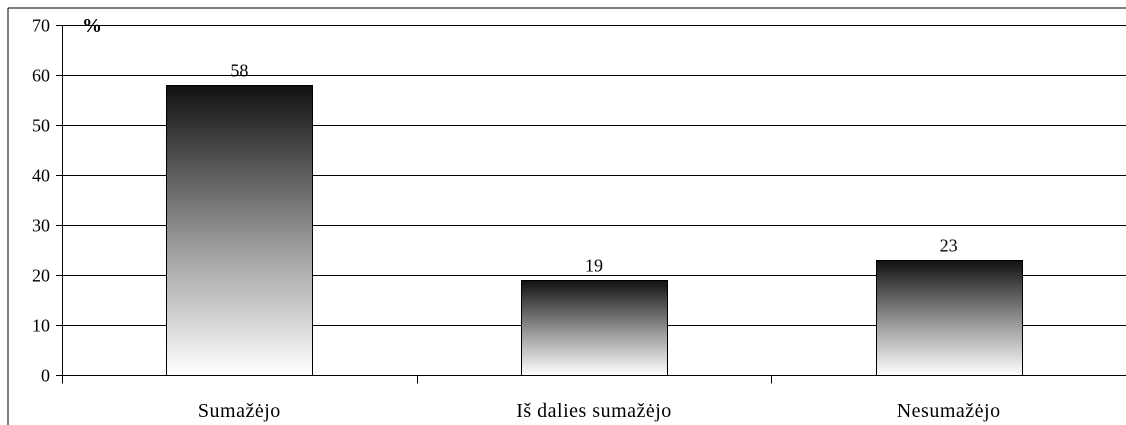  I want to click on bar-value-label: 58, so click(239, 71).